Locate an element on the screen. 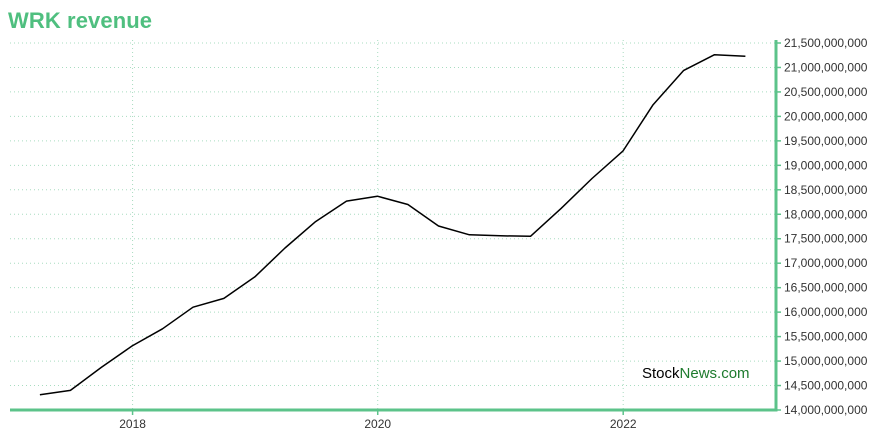 The height and width of the screenshot is (440, 880). x-tick-labels: 2018 2020 2022 is located at coordinates (378, 424).